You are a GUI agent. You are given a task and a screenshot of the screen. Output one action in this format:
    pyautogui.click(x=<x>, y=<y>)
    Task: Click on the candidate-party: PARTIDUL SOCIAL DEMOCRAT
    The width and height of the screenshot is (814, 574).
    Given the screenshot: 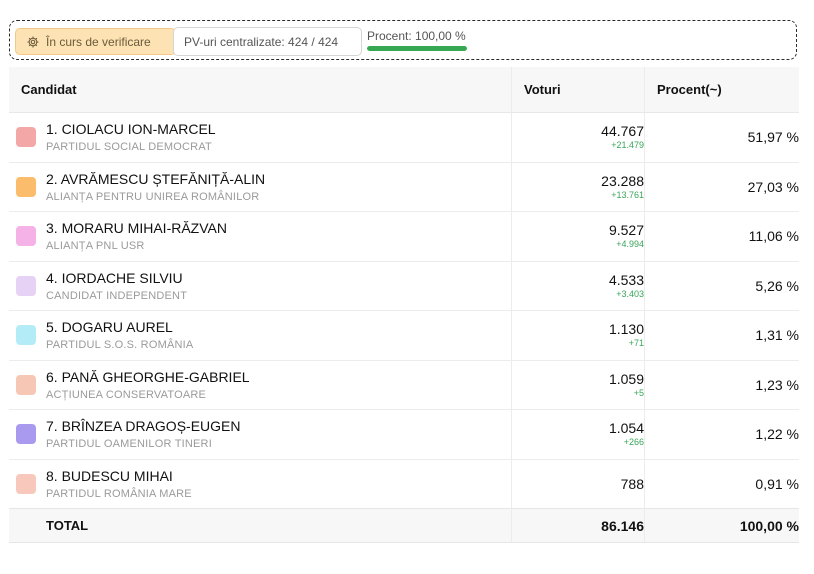 What is the action you would take?
    pyautogui.click(x=129, y=147)
    